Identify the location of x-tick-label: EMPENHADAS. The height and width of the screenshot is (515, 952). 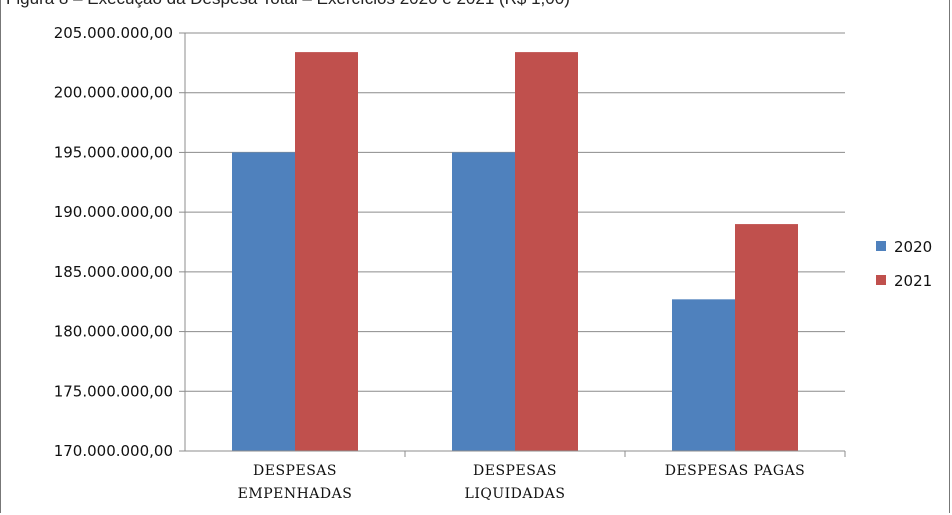
(295, 494).